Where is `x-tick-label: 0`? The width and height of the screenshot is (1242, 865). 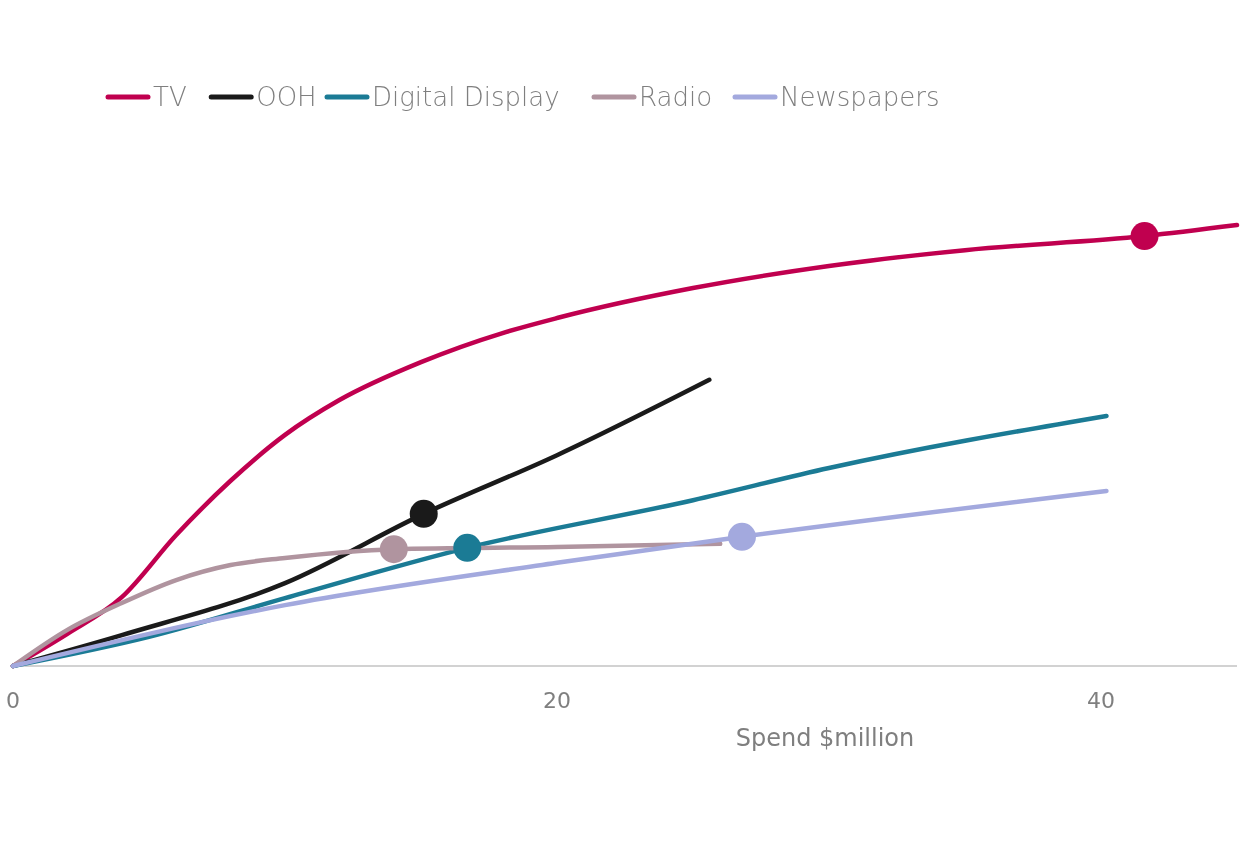
x-tick-label: 0 is located at coordinates (13, 700).